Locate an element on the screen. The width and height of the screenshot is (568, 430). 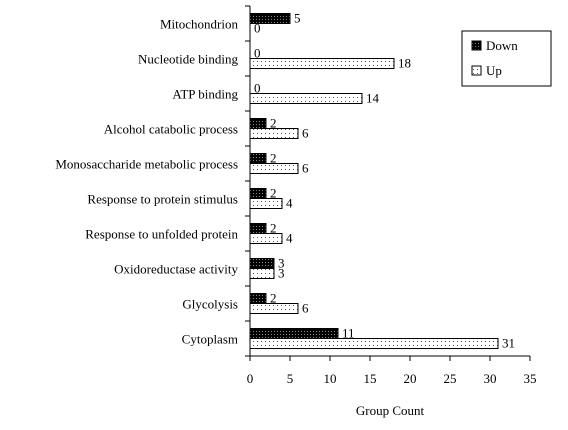
category-label-cytoplasm: Cytoplasm is located at coordinates (210, 339).